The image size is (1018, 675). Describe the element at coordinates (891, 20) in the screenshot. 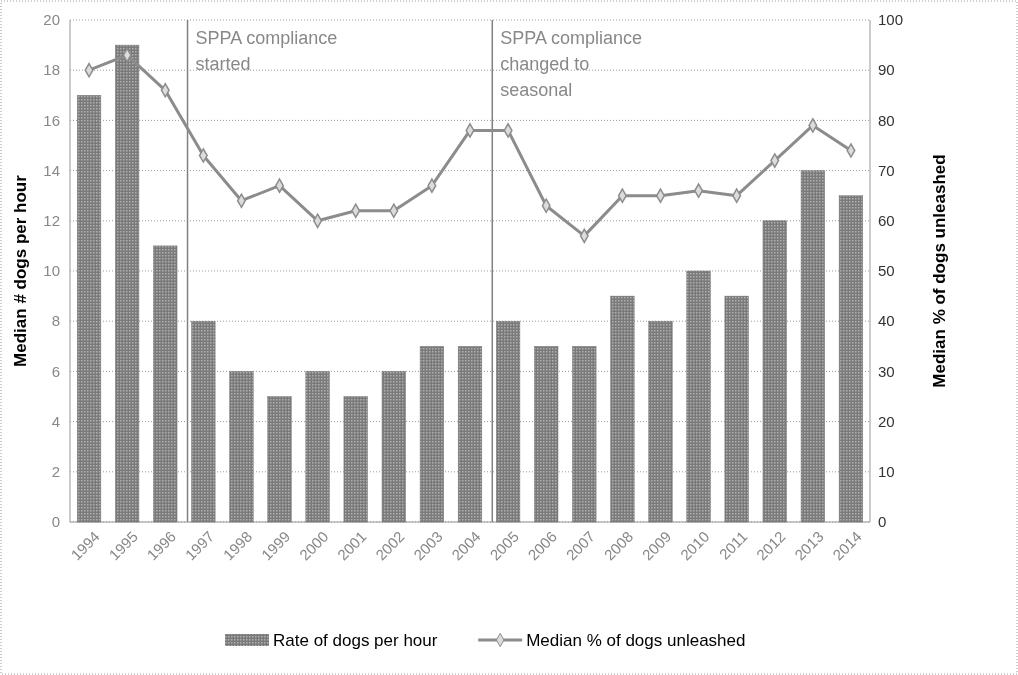

I see `y2-tick-label: 100` at that location.